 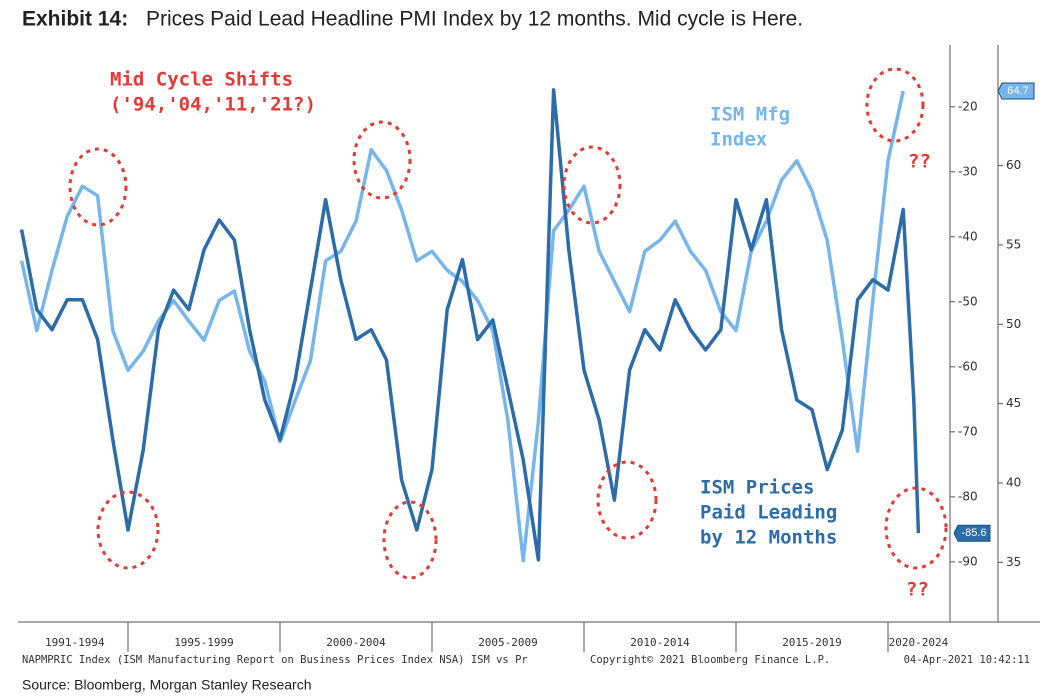 What do you see at coordinates (968, 496) in the screenshot?
I see `y-tick-label: -80` at bounding box center [968, 496].